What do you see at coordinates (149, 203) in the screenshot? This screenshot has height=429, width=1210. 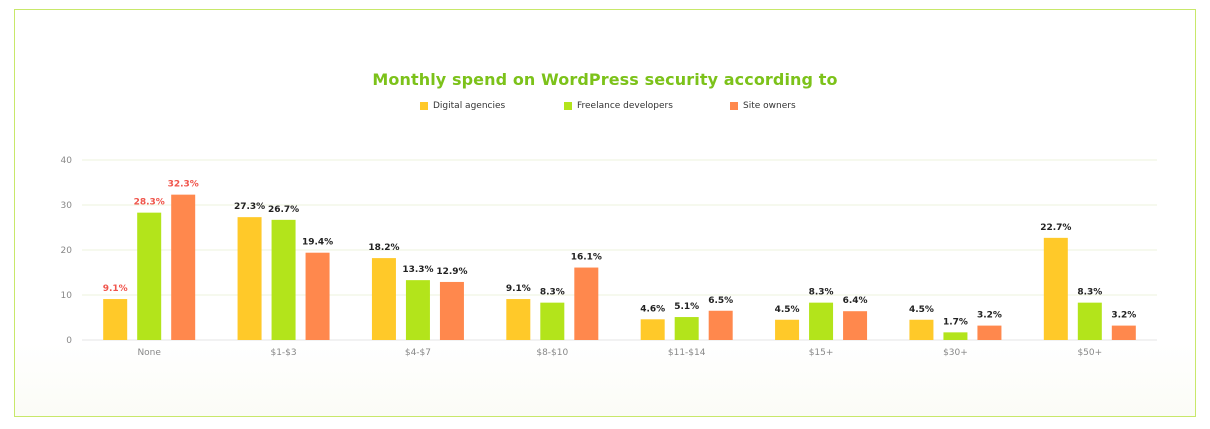 I see `data-label: 28.3%` at bounding box center [149, 203].